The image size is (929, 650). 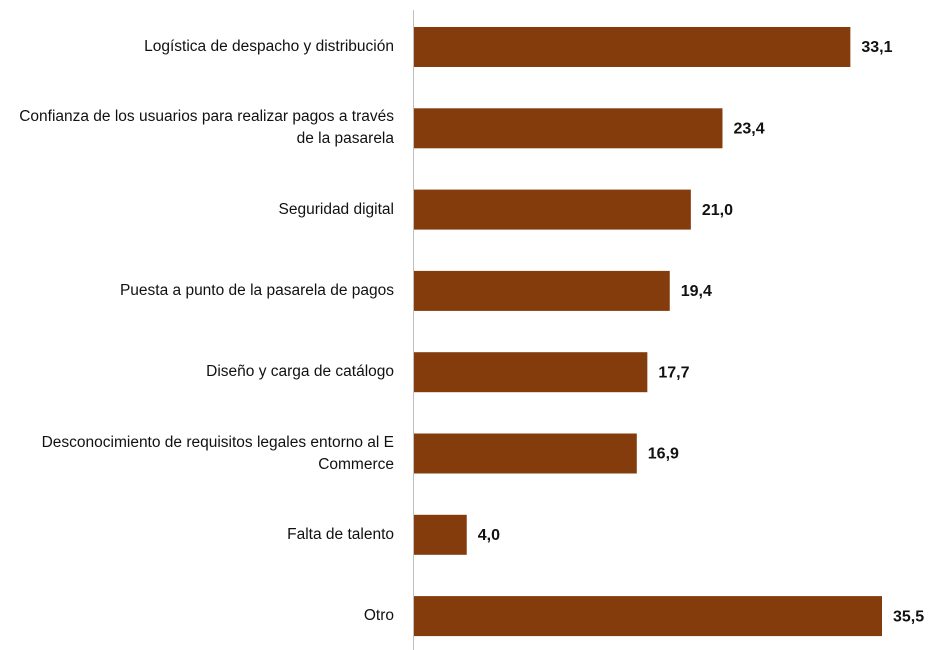 What do you see at coordinates (876, 47) in the screenshot?
I see `value-label: 33,1` at bounding box center [876, 47].